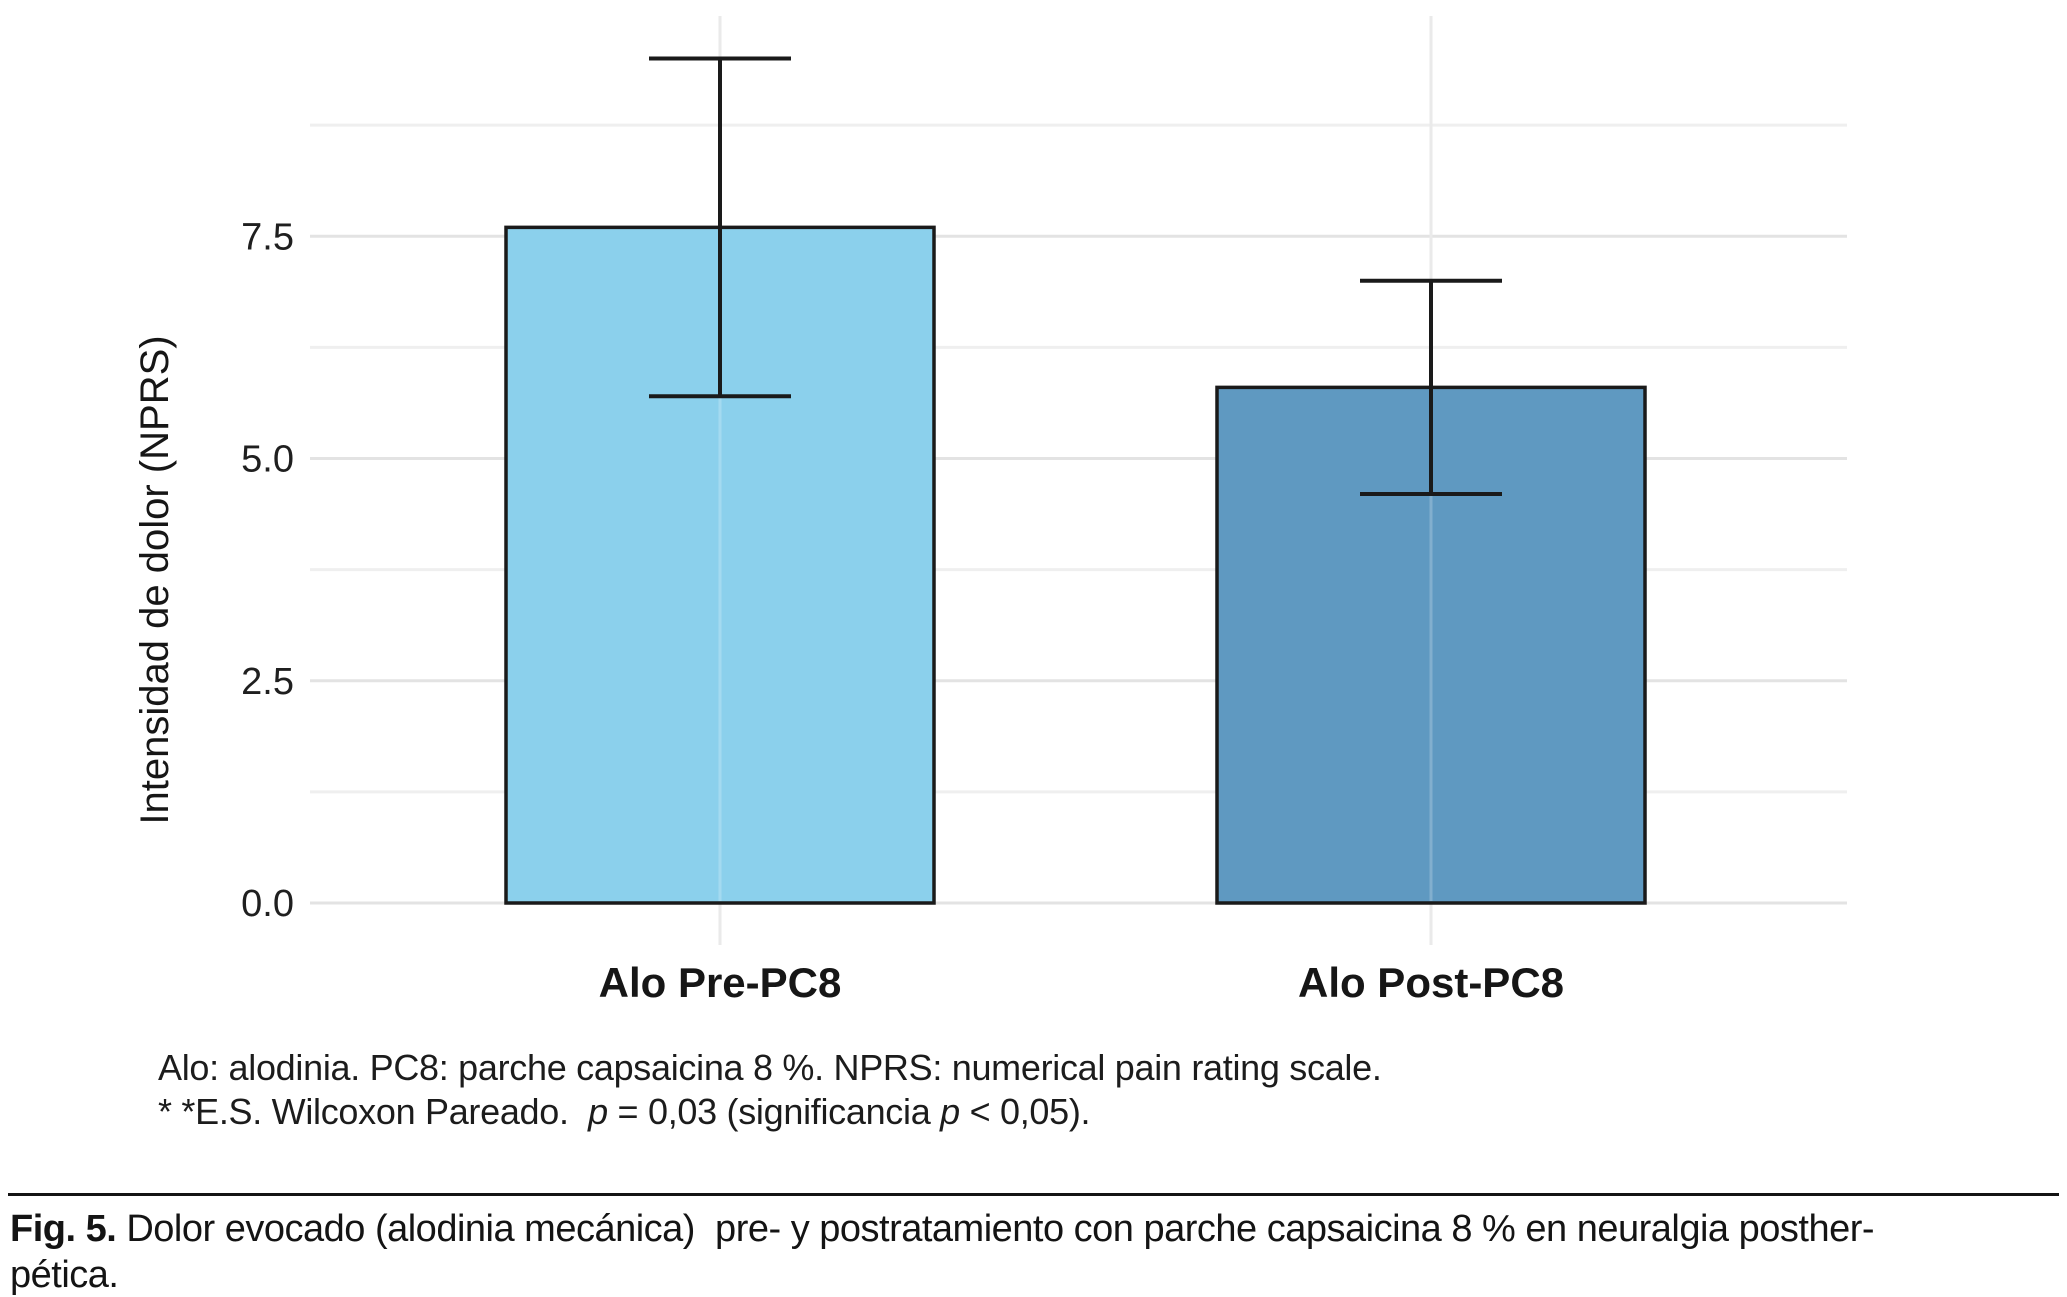  What do you see at coordinates (1025, 1111) in the screenshot?
I see `footnote-stats-threshold: < 0,05).` at bounding box center [1025, 1111].